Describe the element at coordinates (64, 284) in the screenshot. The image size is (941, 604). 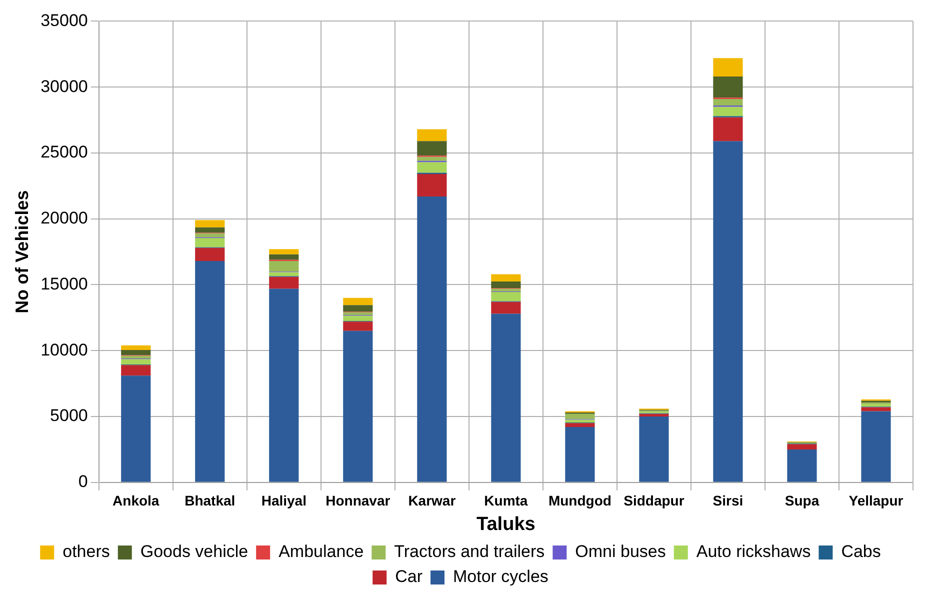
I see `y-tick-label: 15000` at that location.